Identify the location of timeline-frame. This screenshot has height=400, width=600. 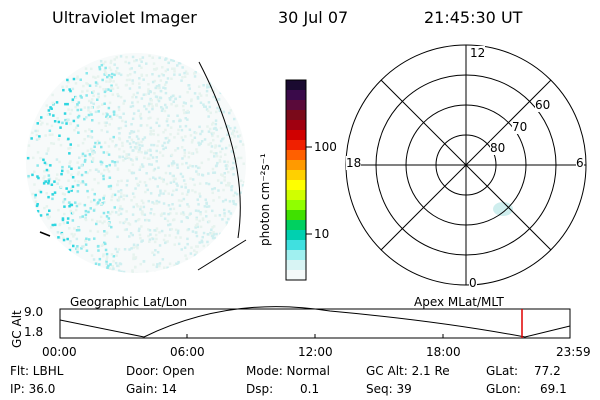
(315, 323).